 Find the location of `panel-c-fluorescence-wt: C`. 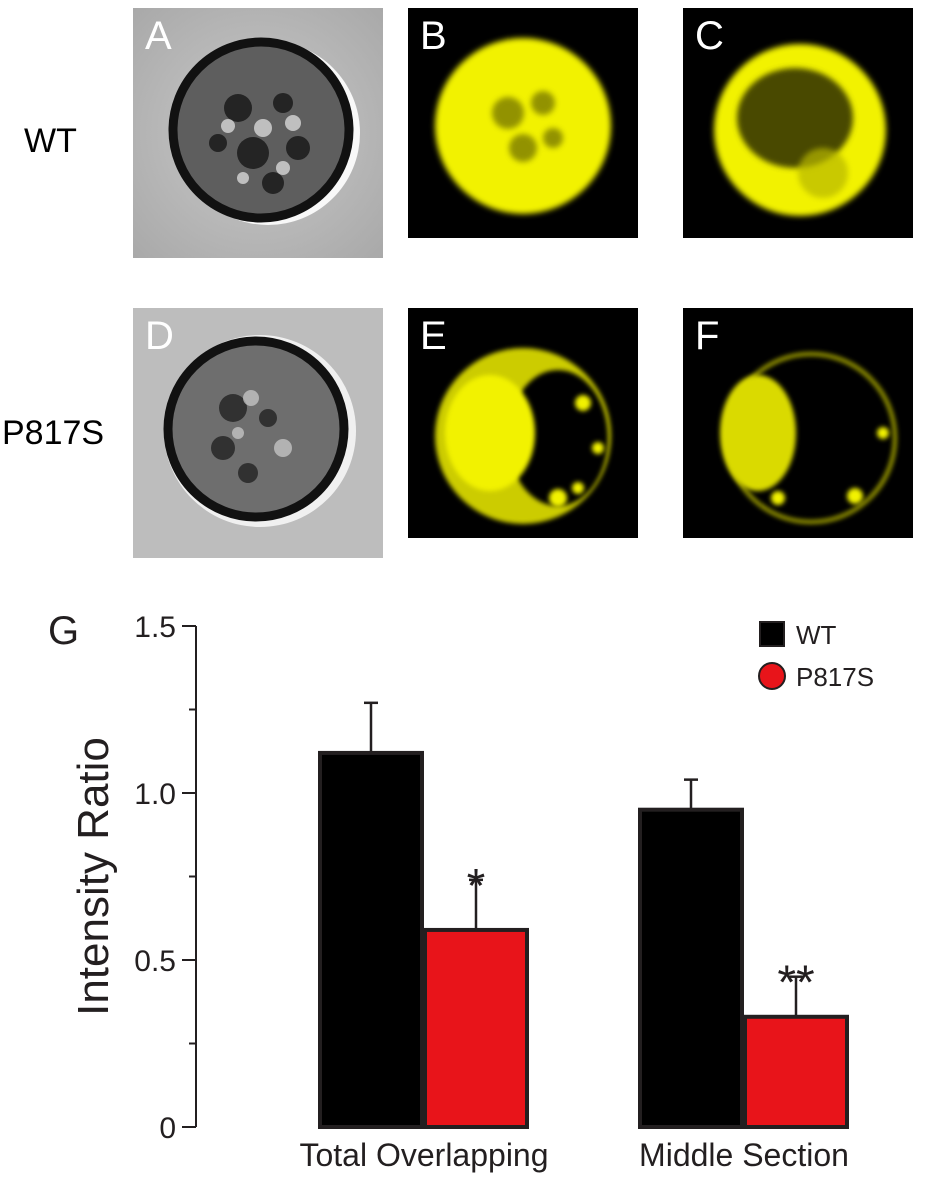

panel-c-fluorescence-wt: C is located at coordinates (798, 123).